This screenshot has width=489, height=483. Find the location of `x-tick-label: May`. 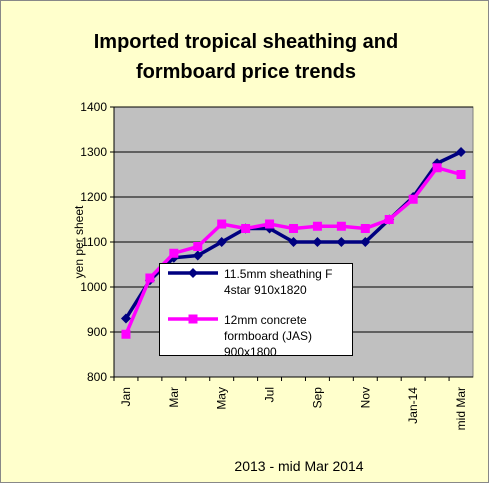

x-tick-label: May is located at coordinates (222, 398).